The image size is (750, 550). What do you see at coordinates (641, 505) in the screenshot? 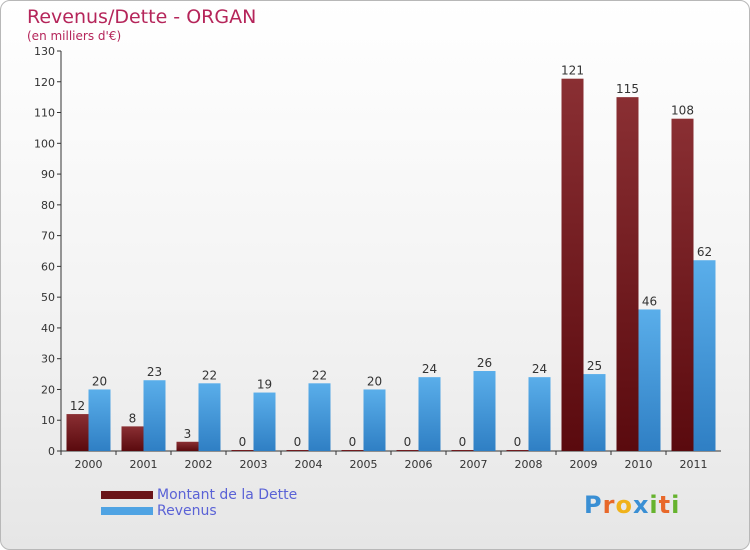
I see `logo-letter: x` at bounding box center [641, 505].